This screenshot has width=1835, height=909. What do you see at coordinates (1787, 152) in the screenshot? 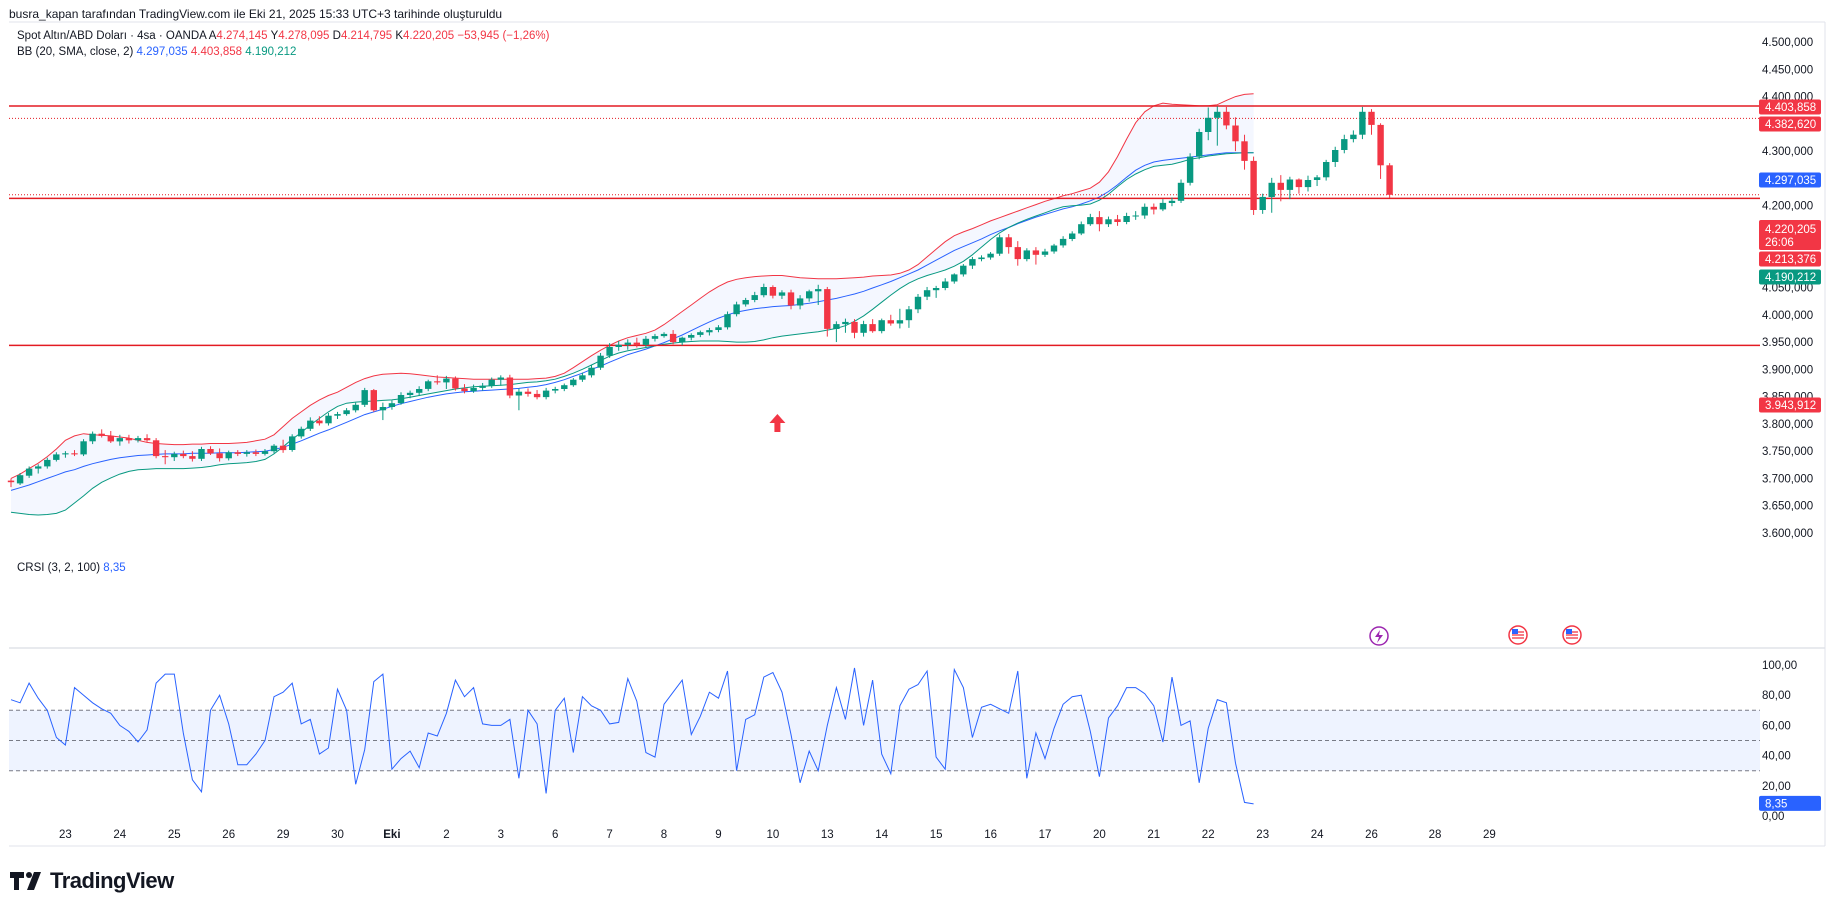
I see `price-axis-label: 4.300,000` at bounding box center [1787, 152].